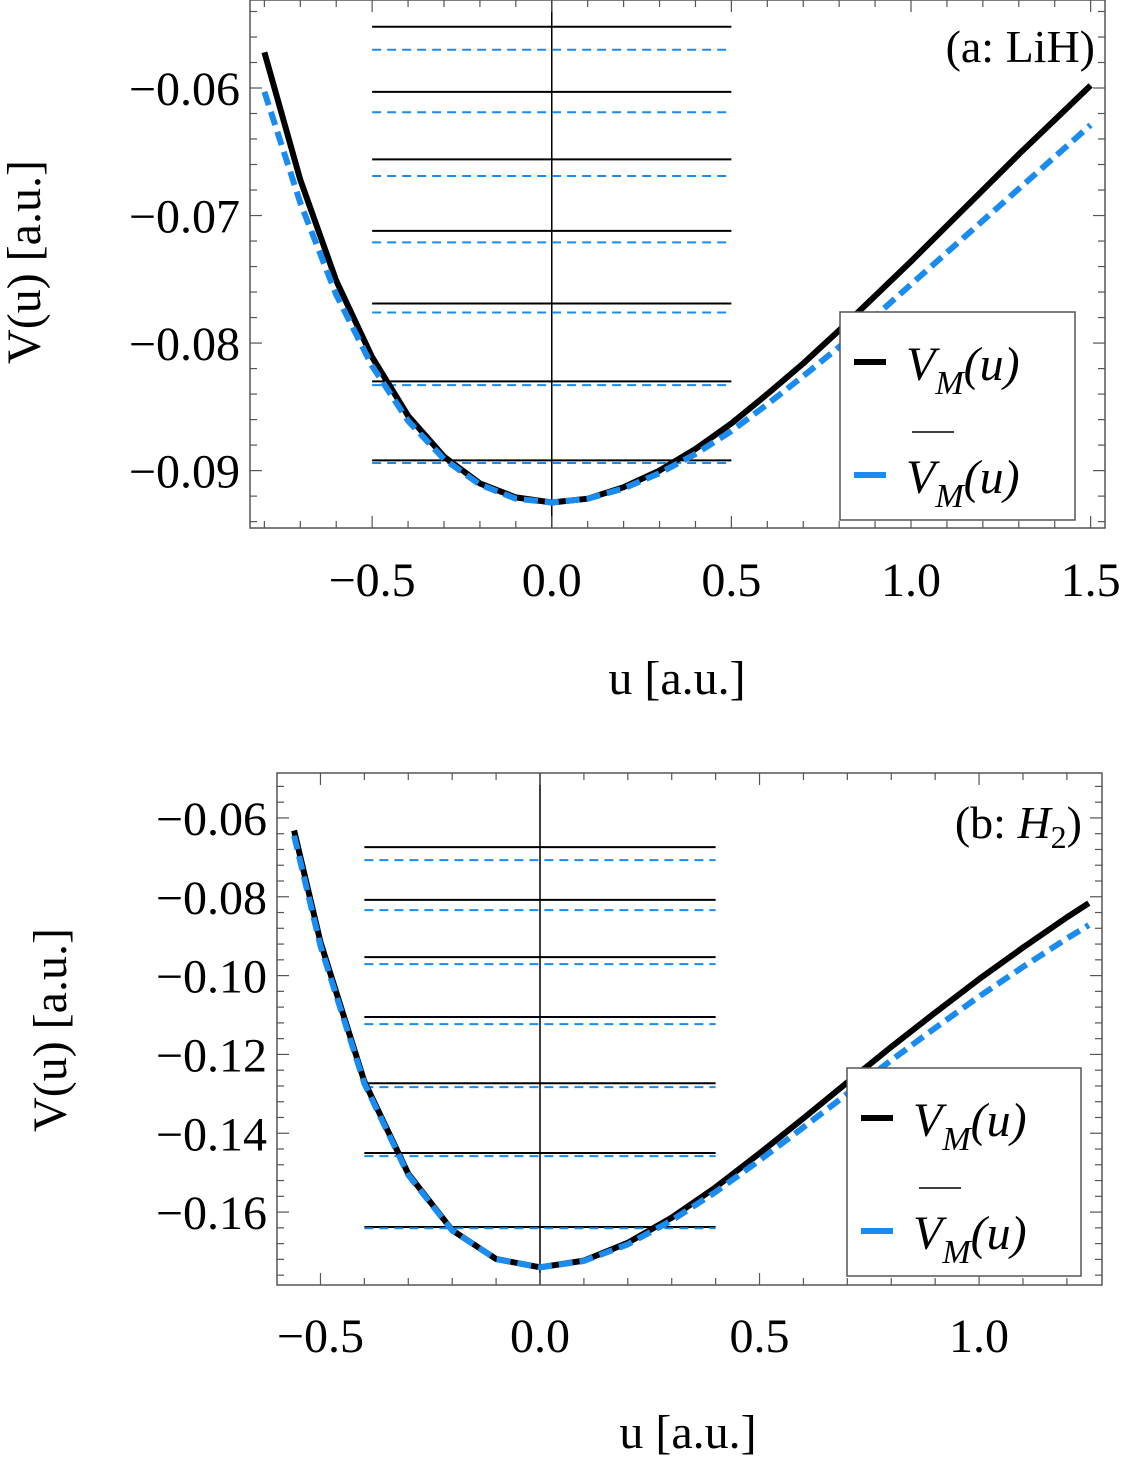  I want to click on y-tick-label: −0.10, so click(211, 977).